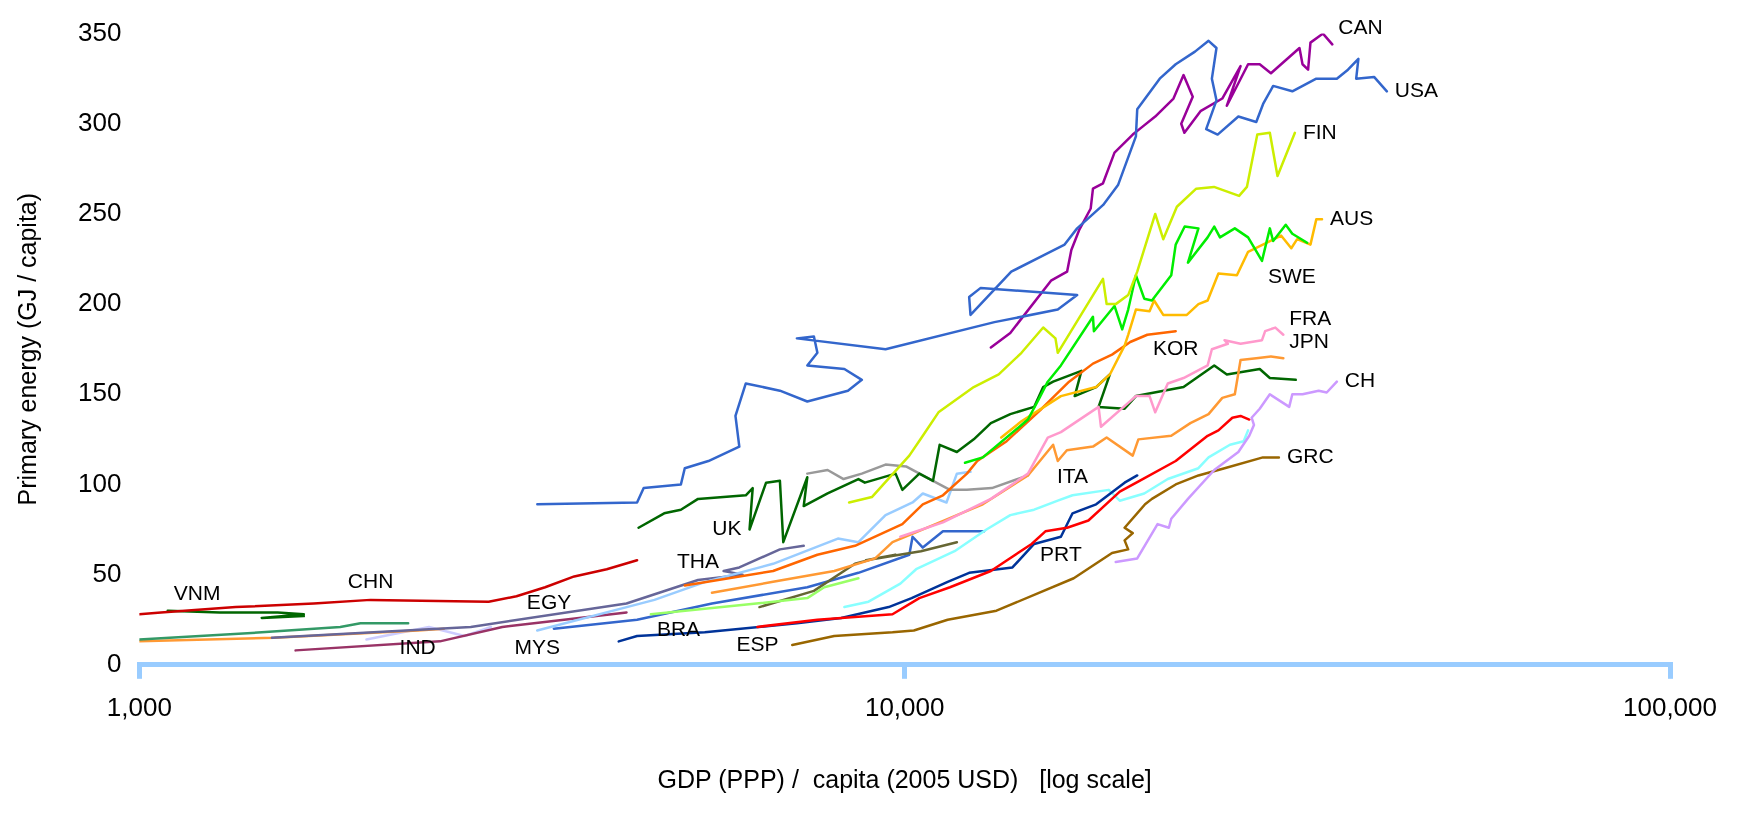  I want to click on series-label: FRA, so click(1310, 317).